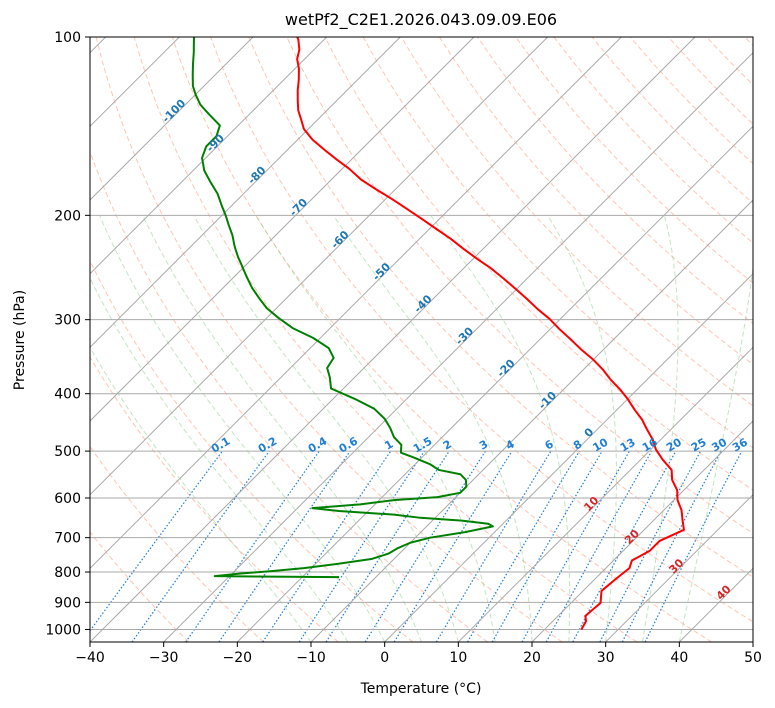  What do you see at coordinates (90, 658) in the screenshot?
I see `x-tick-label: −40` at bounding box center [90, 658].